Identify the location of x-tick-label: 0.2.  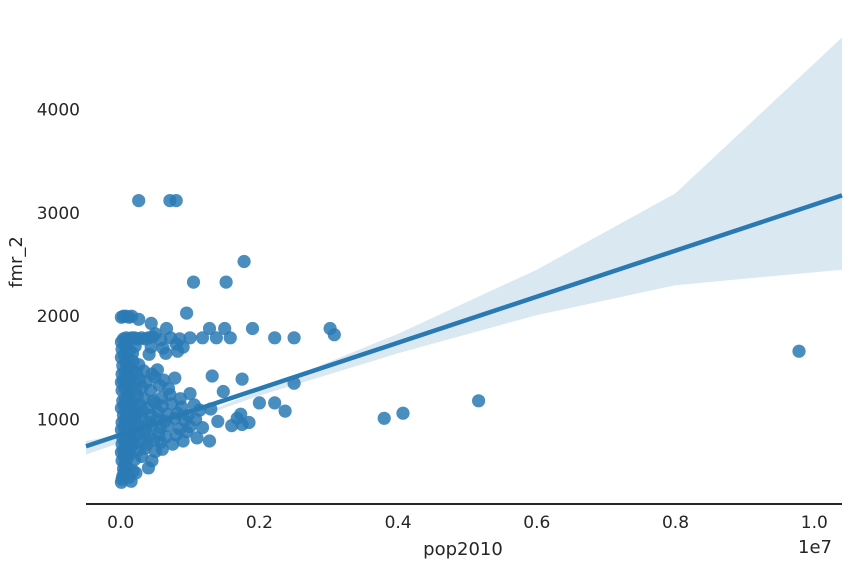
(259, 523).